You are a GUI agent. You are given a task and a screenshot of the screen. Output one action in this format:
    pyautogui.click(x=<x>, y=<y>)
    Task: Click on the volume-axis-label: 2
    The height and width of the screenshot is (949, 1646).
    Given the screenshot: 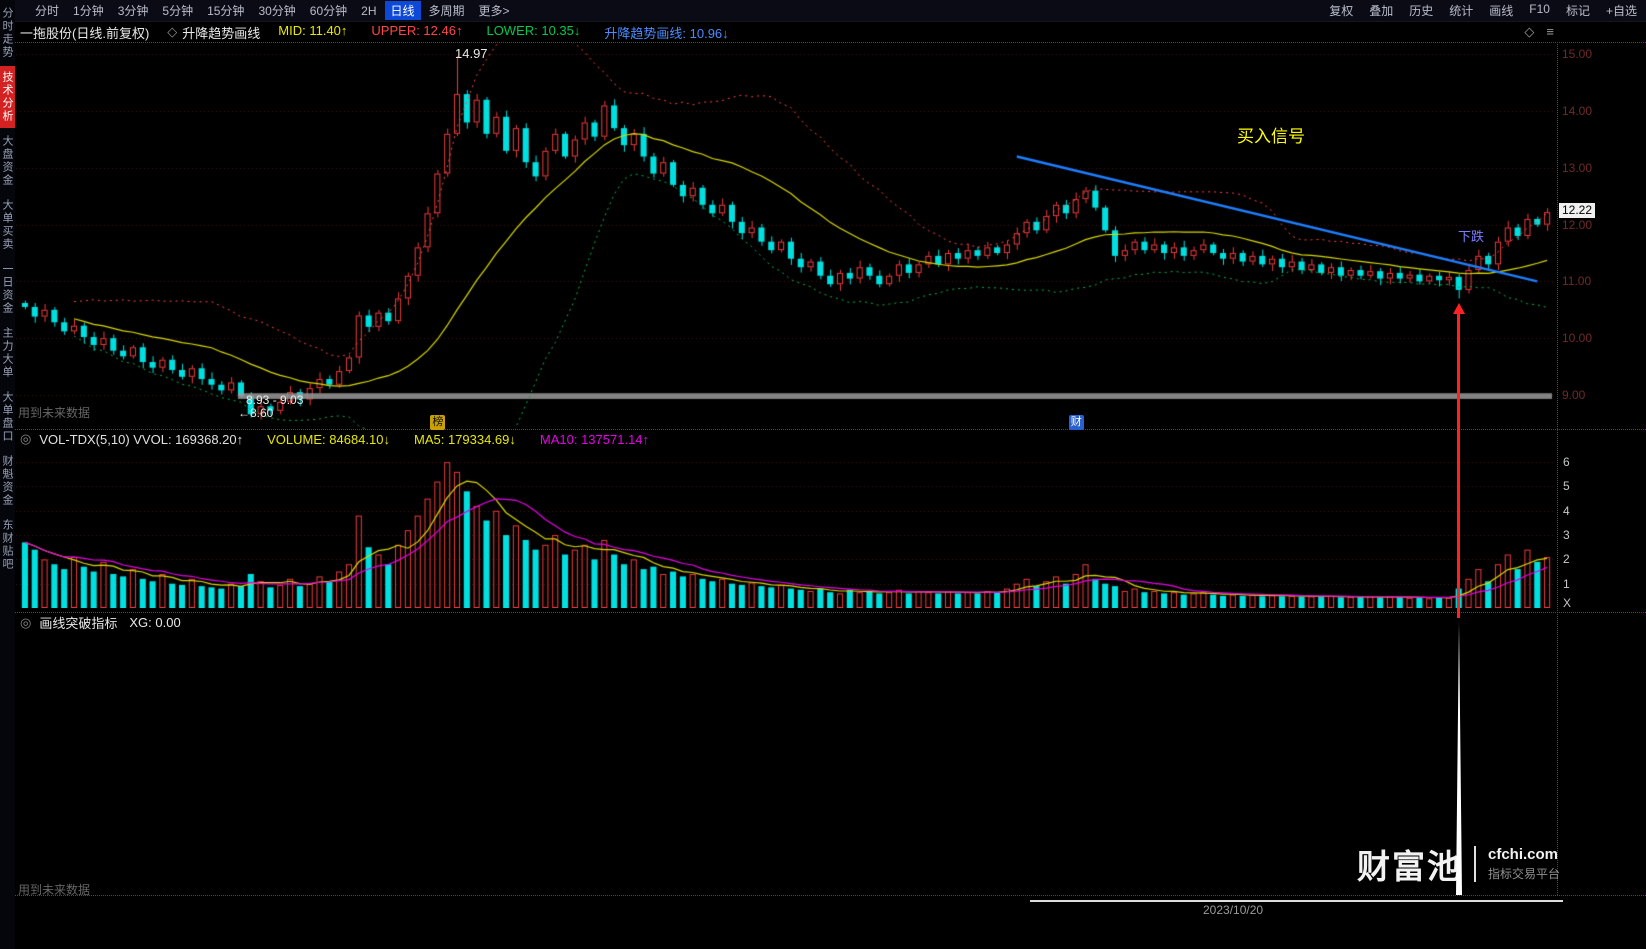 What is the action you would take?
    pyautogui.click(x=1566, y=559)
    